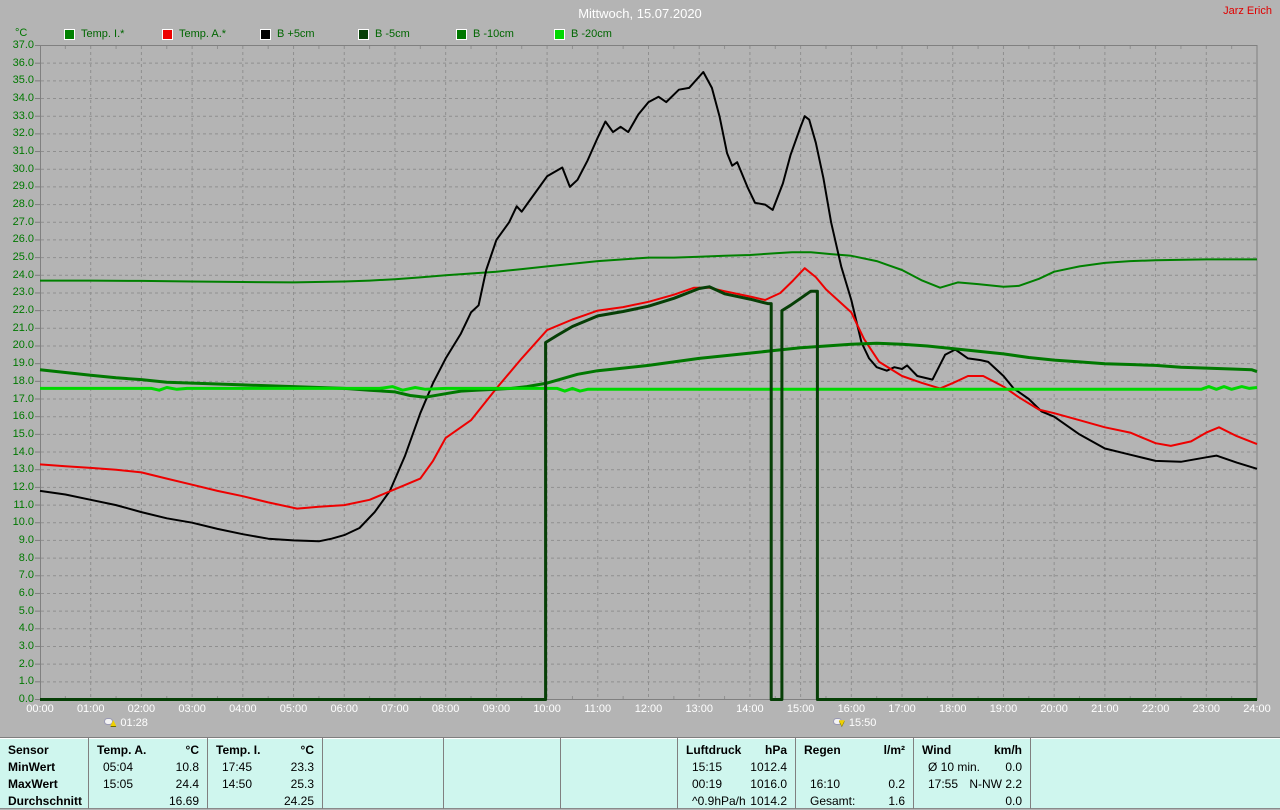 The width and height of the screenshot is (1280, 810). Describe the element at coordinates (187, 783) in the screenshot. I see `stats-cell-value: 24.4` at that location.